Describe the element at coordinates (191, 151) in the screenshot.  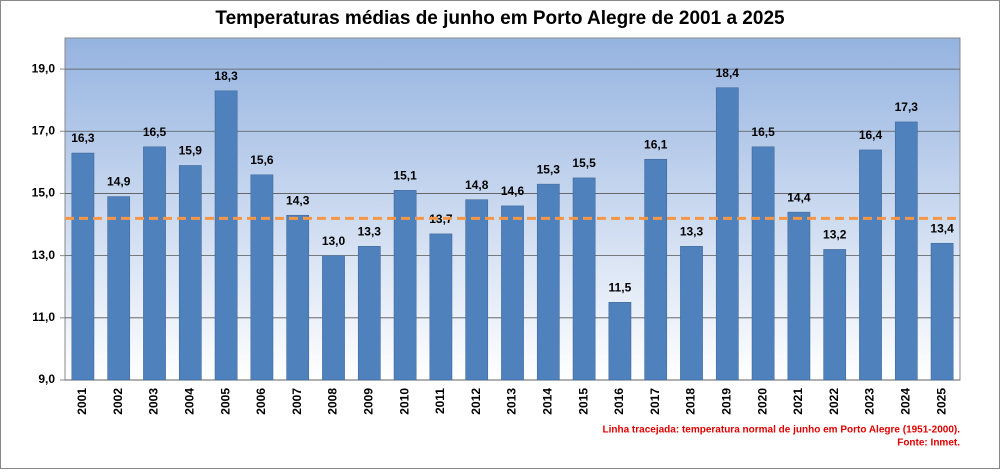
I see `value-label: 15,9` at that location.